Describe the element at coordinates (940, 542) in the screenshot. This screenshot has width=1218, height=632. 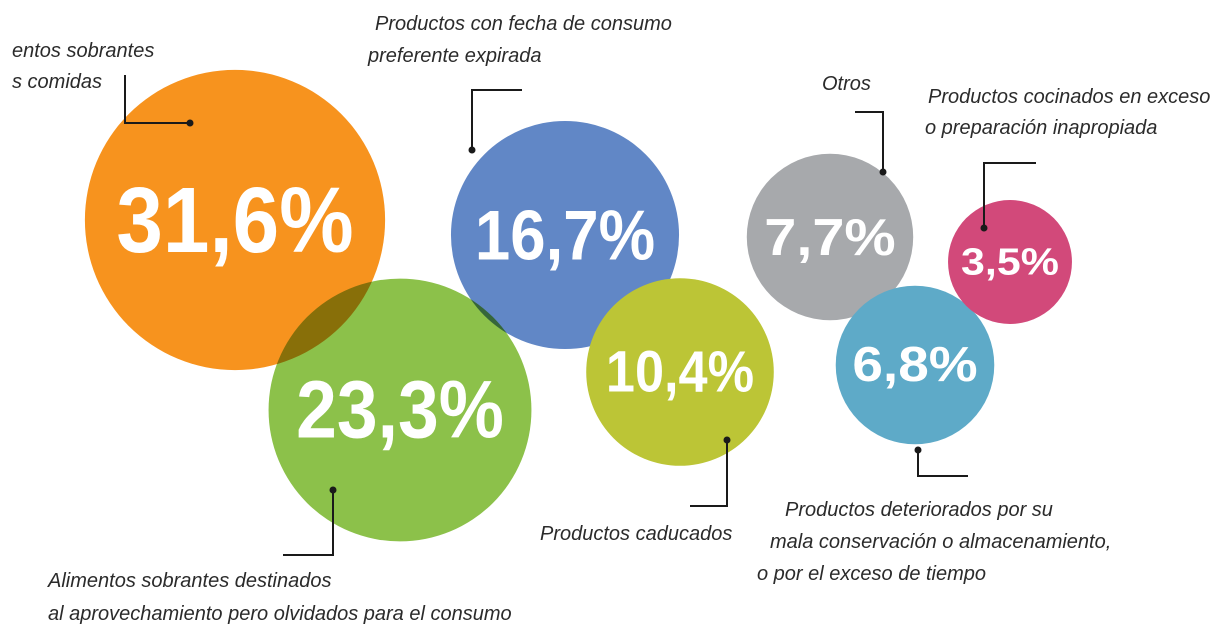
I see `category-label: mala conservación o almacenamiento,` at that location.